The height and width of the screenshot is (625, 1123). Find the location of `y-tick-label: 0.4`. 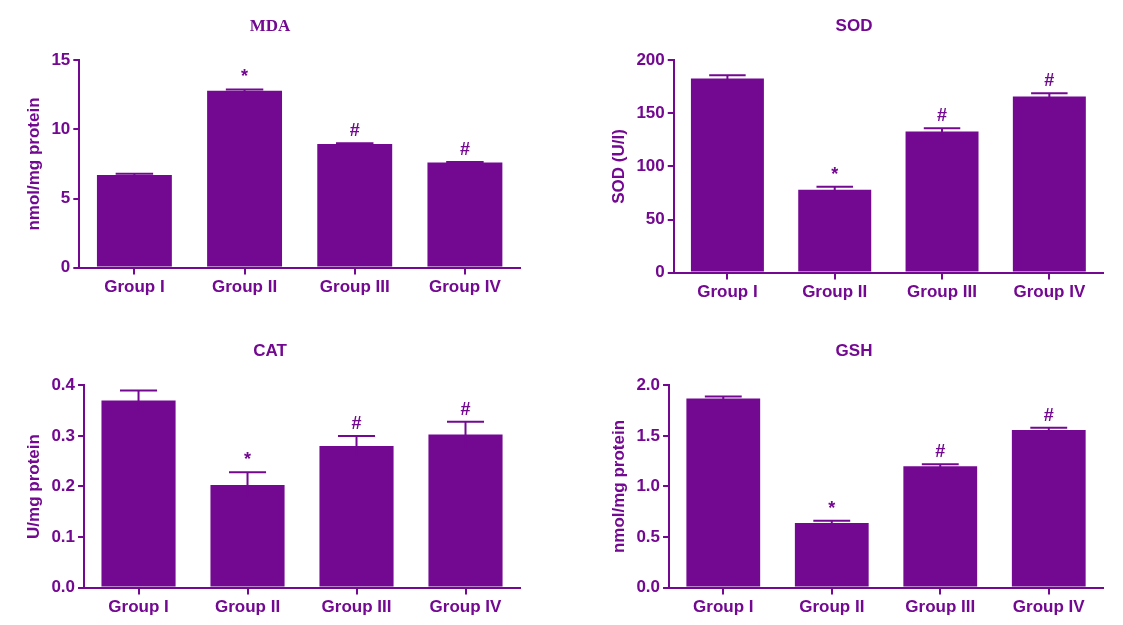

y-tick-label: 0.4 is located at coordinates (63, 385).